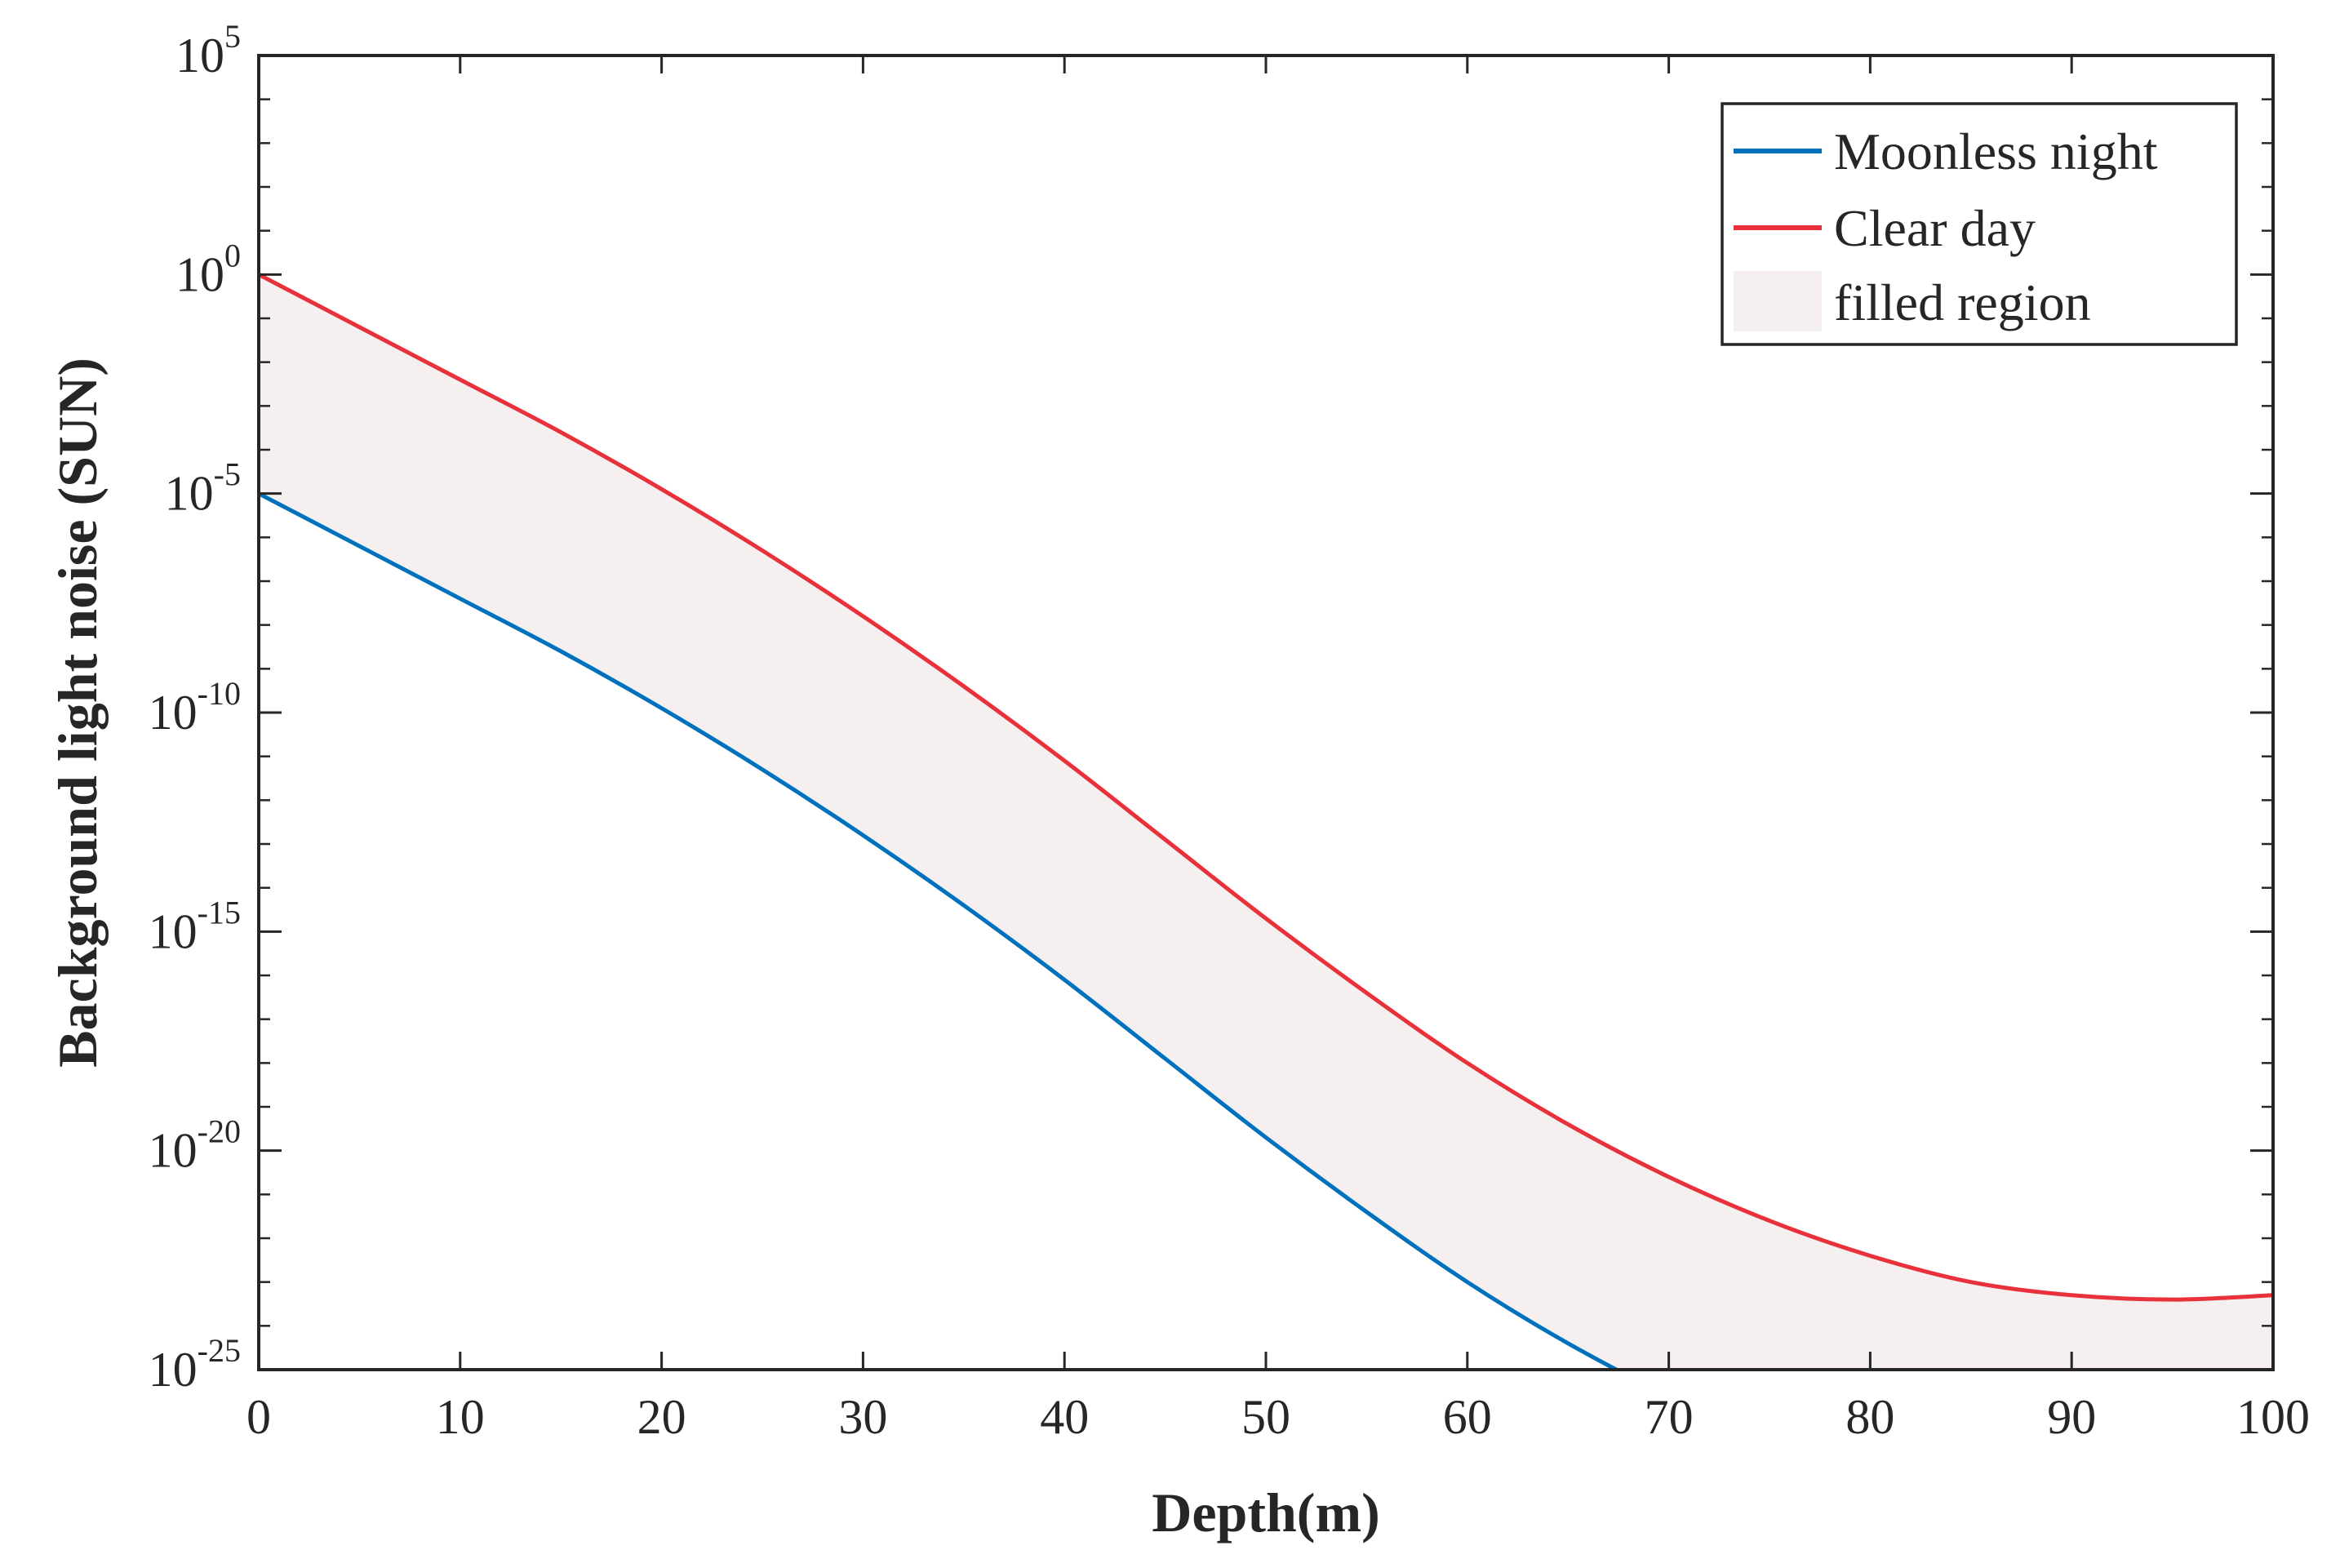 This screenshot has width=2340, height=1568. What do you see at coordinates (1064, 1417) in the screenshot?
I see `x-tick-label: 40` at bounding box center [1064, 1417].